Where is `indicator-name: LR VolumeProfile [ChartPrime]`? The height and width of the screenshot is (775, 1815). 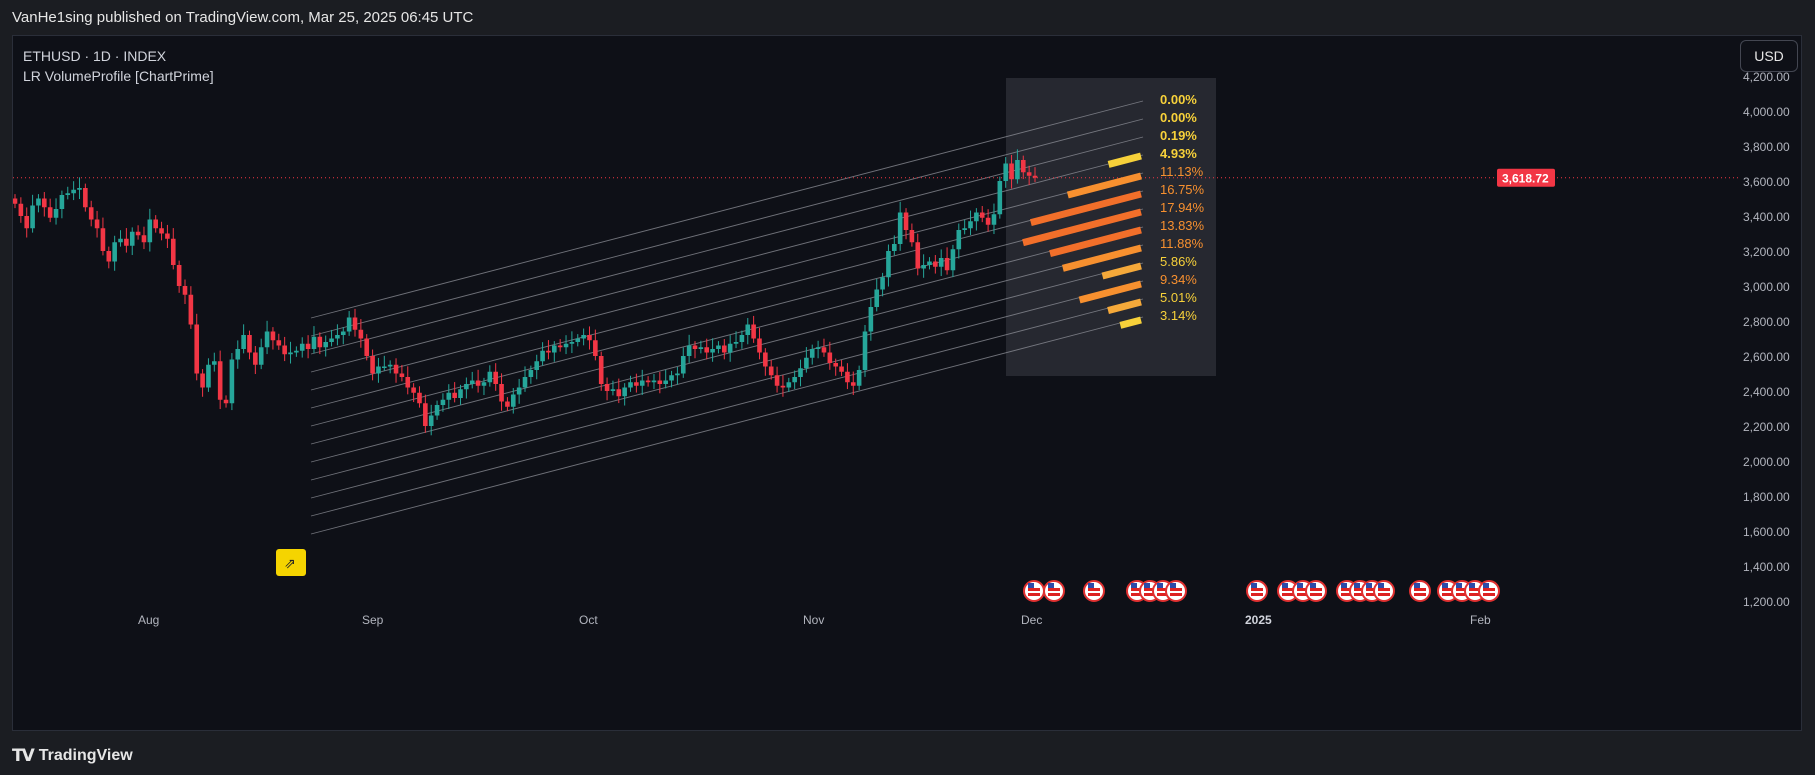
indicator-name: LR VolumeProfile [ChartPrime] is located at coordinates (118, 76).